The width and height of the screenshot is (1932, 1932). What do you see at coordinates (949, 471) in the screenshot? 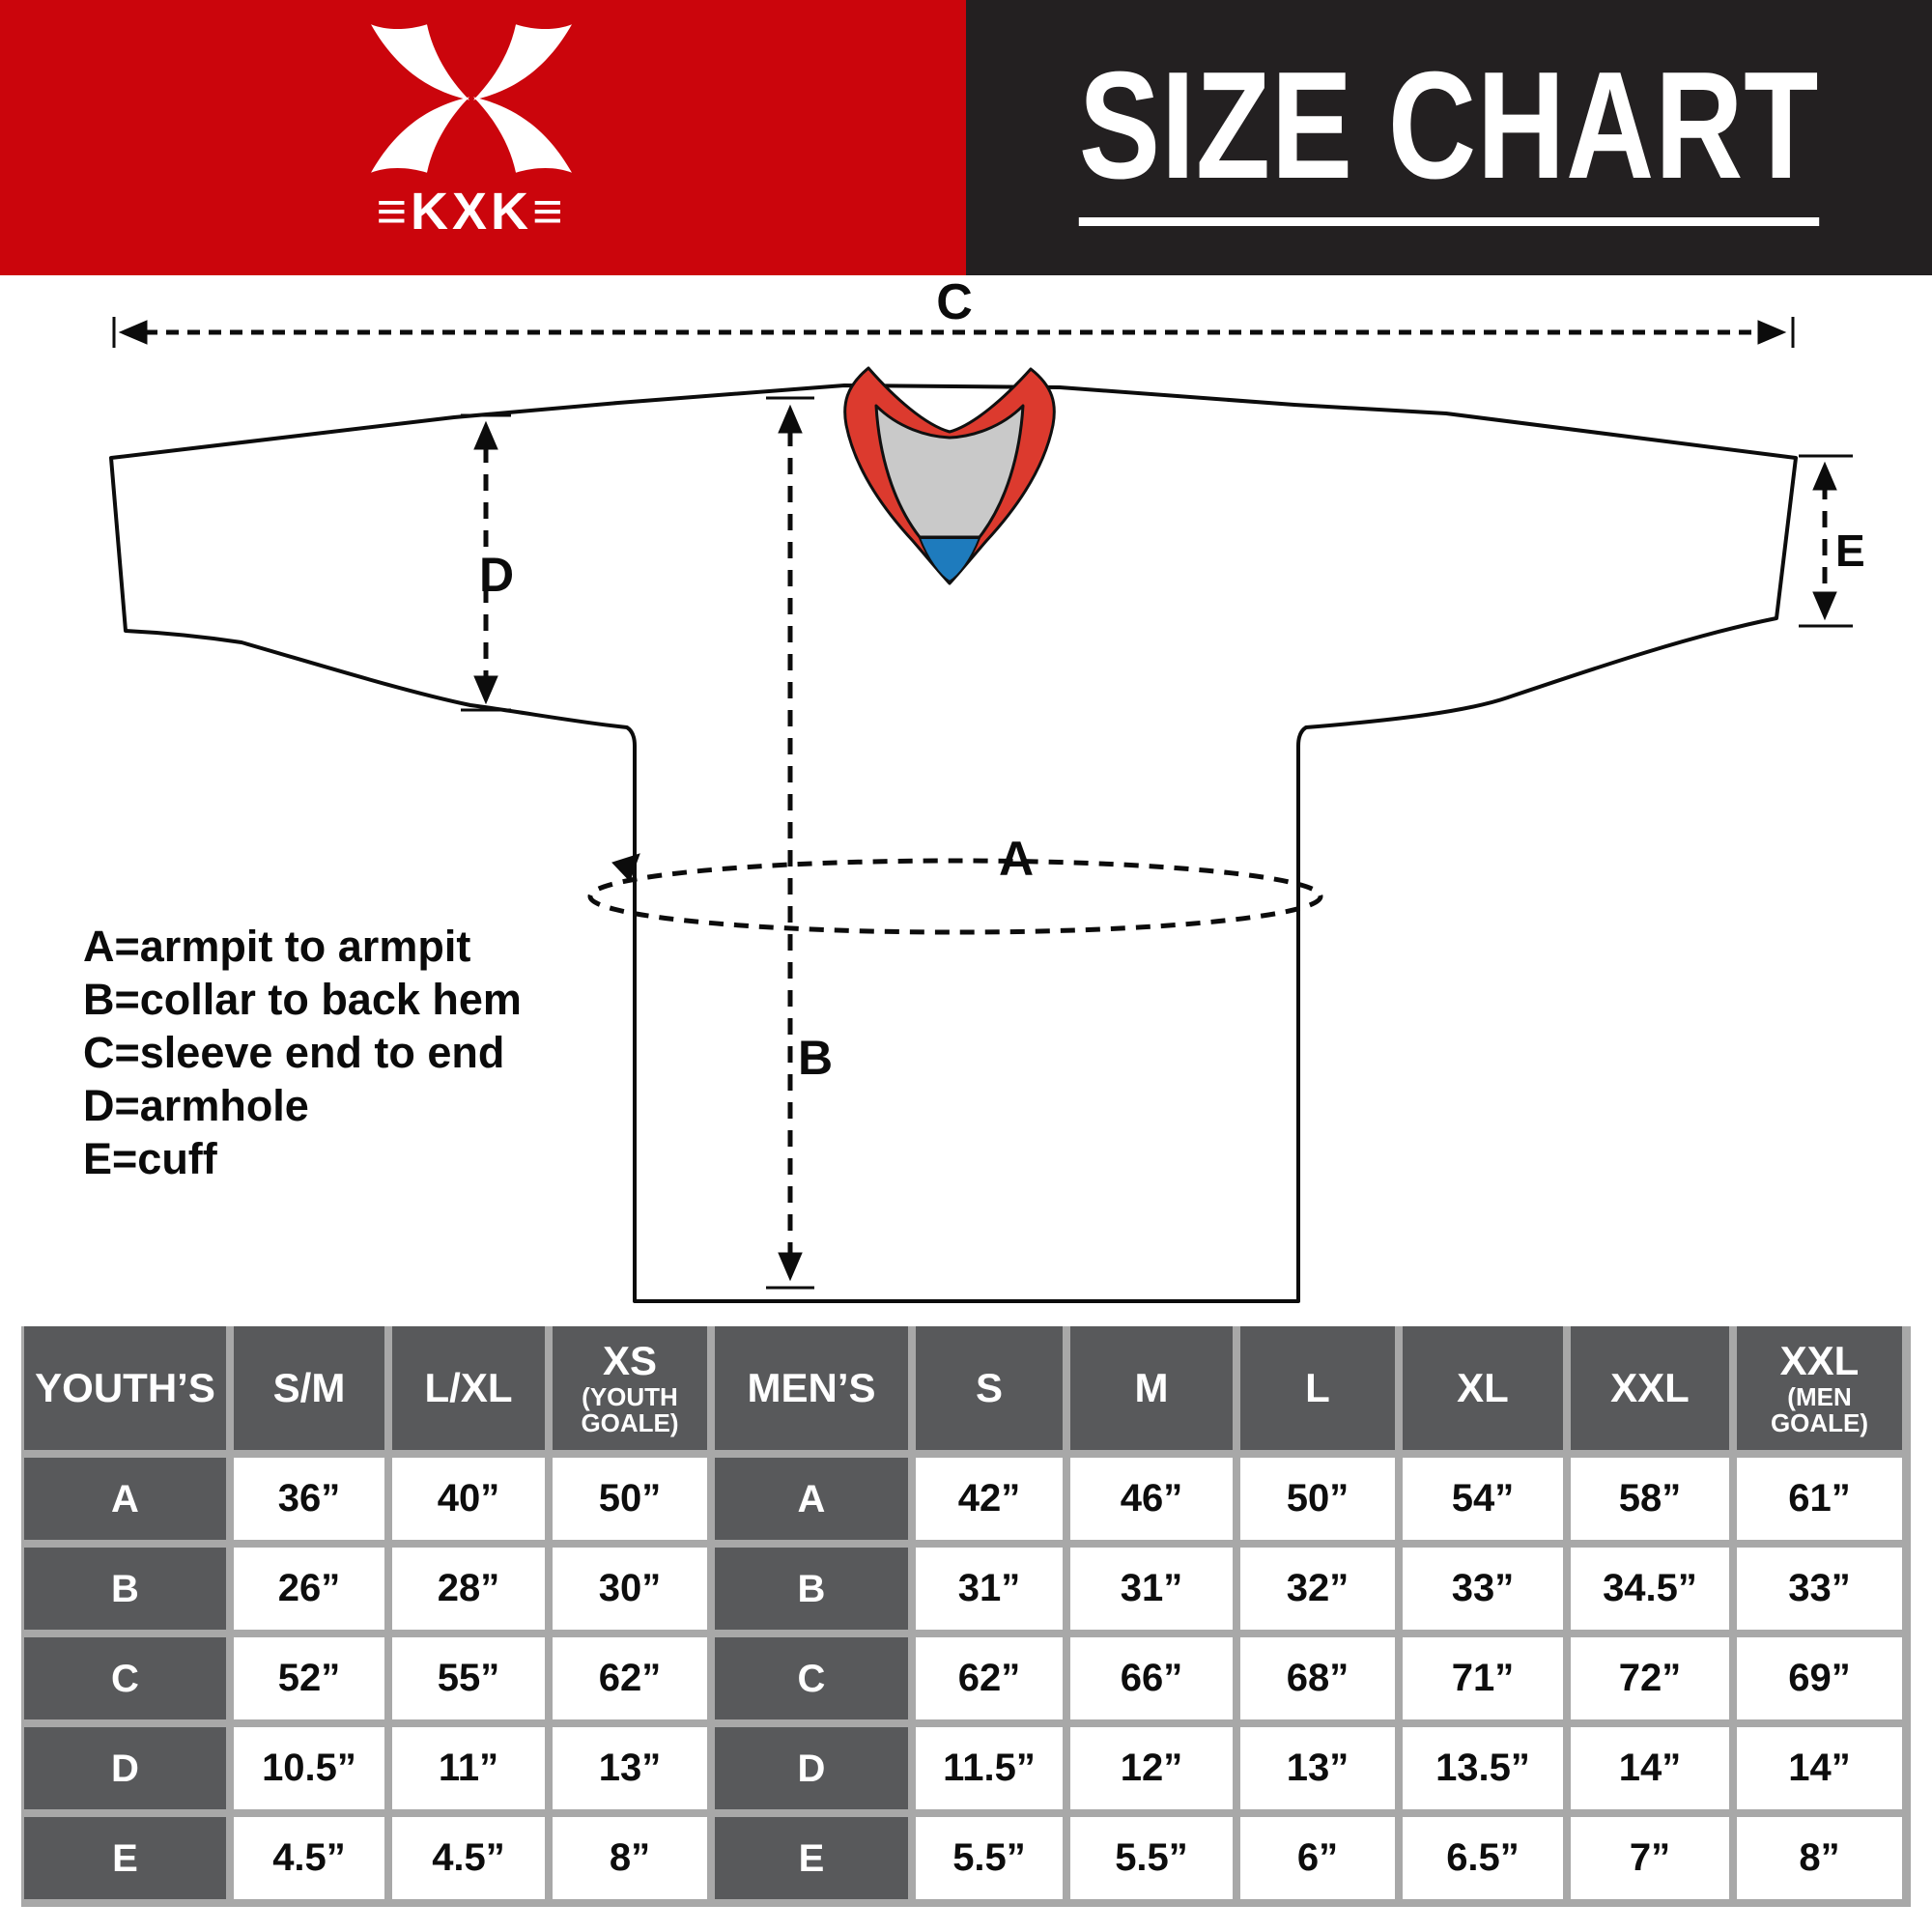
I see `collar-gray-inner` at bounding box center [949, 471].